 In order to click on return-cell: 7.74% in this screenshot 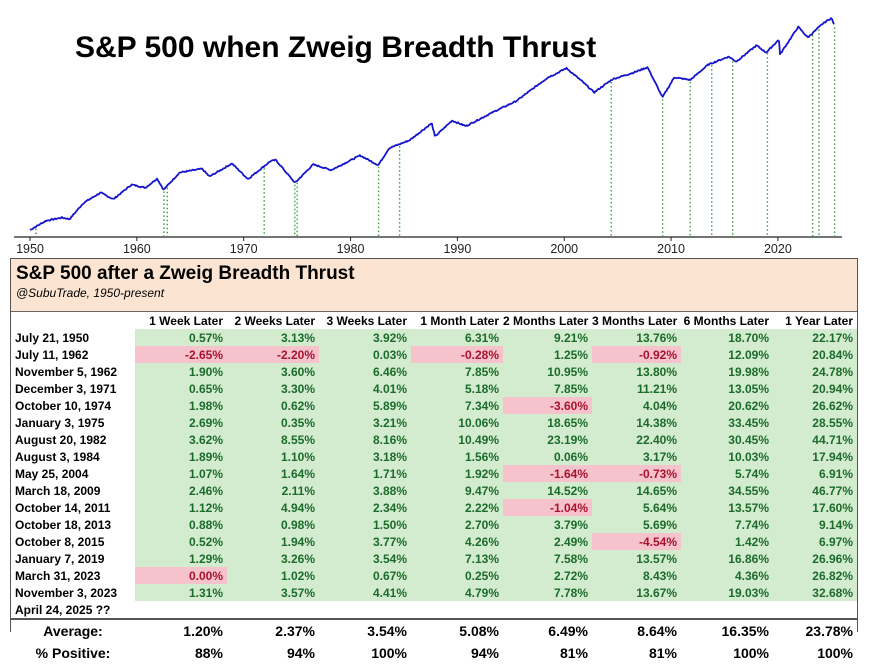, I will do `click(727, 524)`.